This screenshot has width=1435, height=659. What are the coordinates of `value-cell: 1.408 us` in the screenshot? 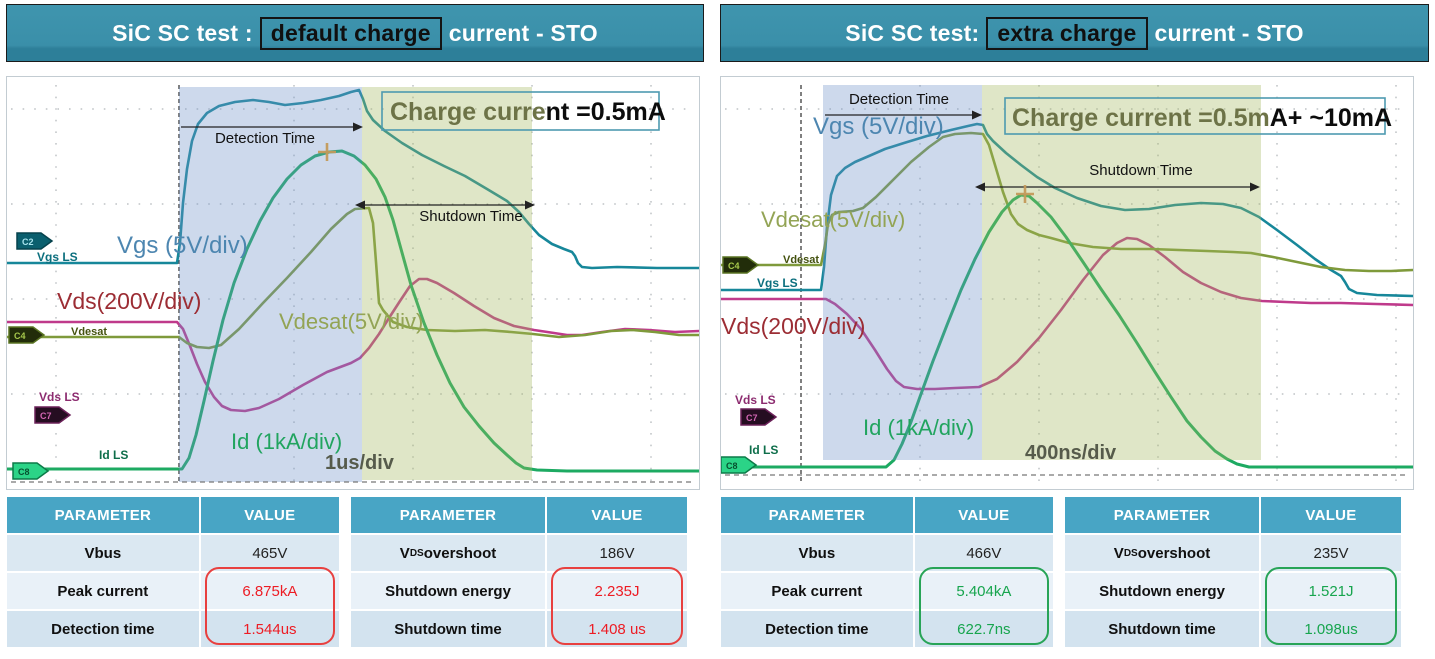 It's located at (617, 629).